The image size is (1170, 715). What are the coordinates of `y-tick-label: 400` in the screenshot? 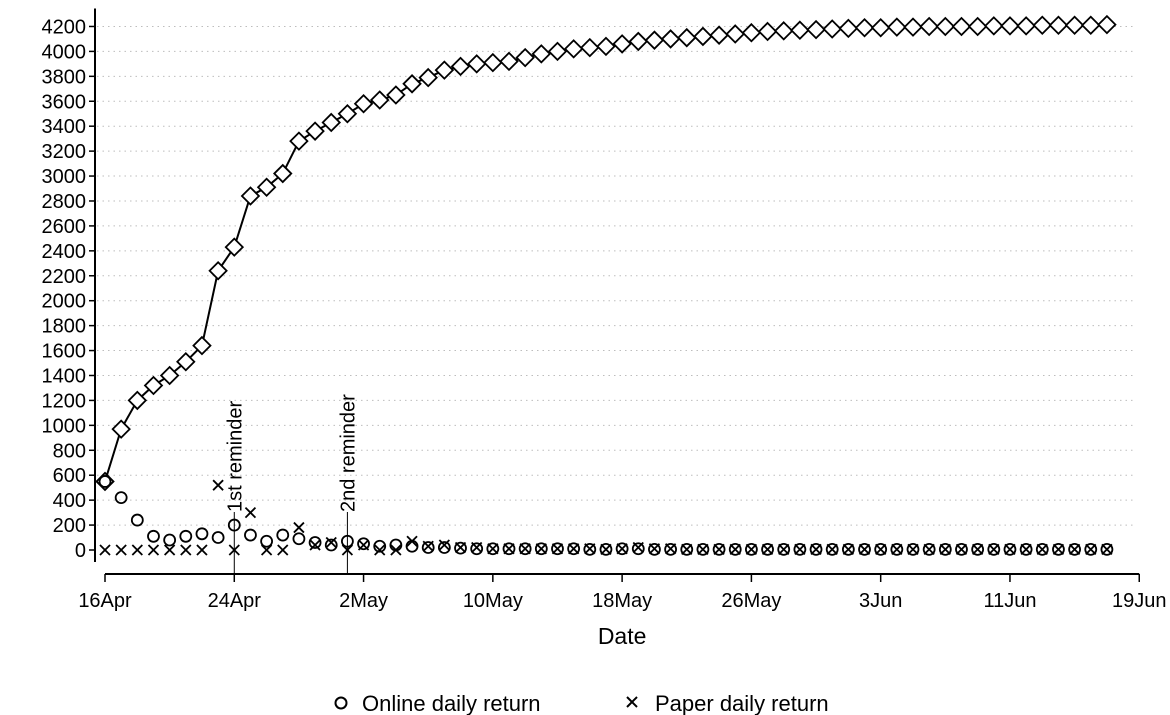 It's located at (69, 501).